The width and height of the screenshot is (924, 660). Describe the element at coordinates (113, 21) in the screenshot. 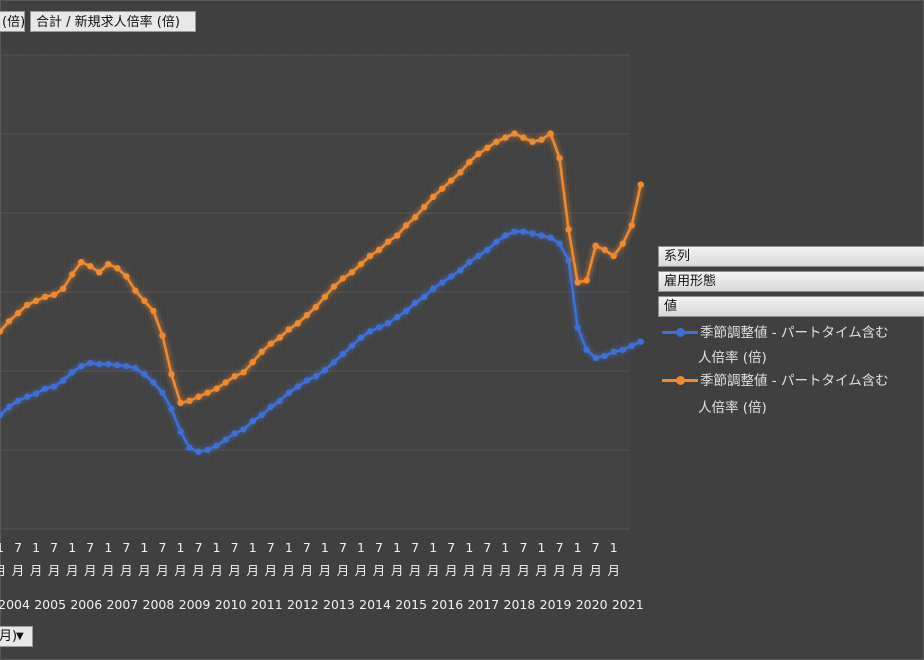

I see `value-field-button: 合計 / 新規求人倍率 (倍)` at that location.